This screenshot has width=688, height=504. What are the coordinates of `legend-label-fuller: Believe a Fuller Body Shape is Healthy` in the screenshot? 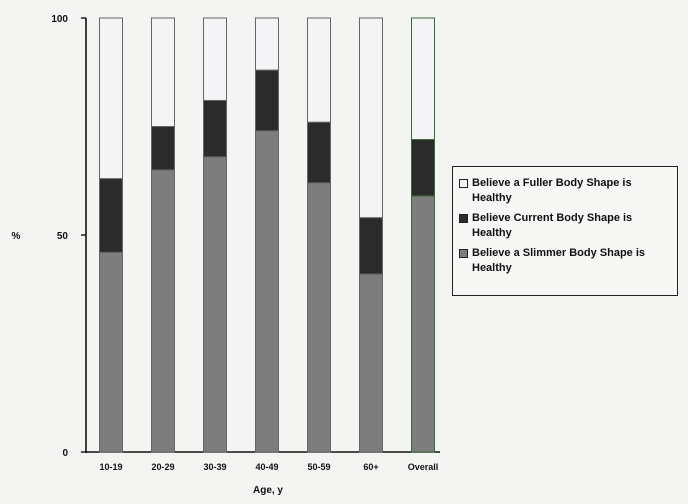 It's located at (552, 190).